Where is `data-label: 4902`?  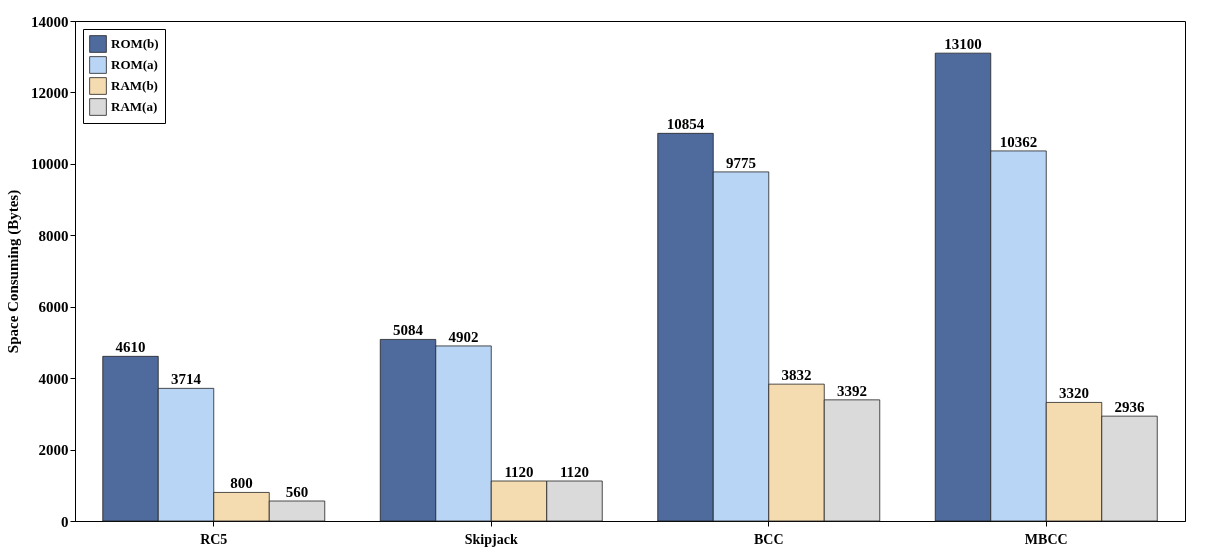
data-label: 4902 is located at coordinates (463, 336).